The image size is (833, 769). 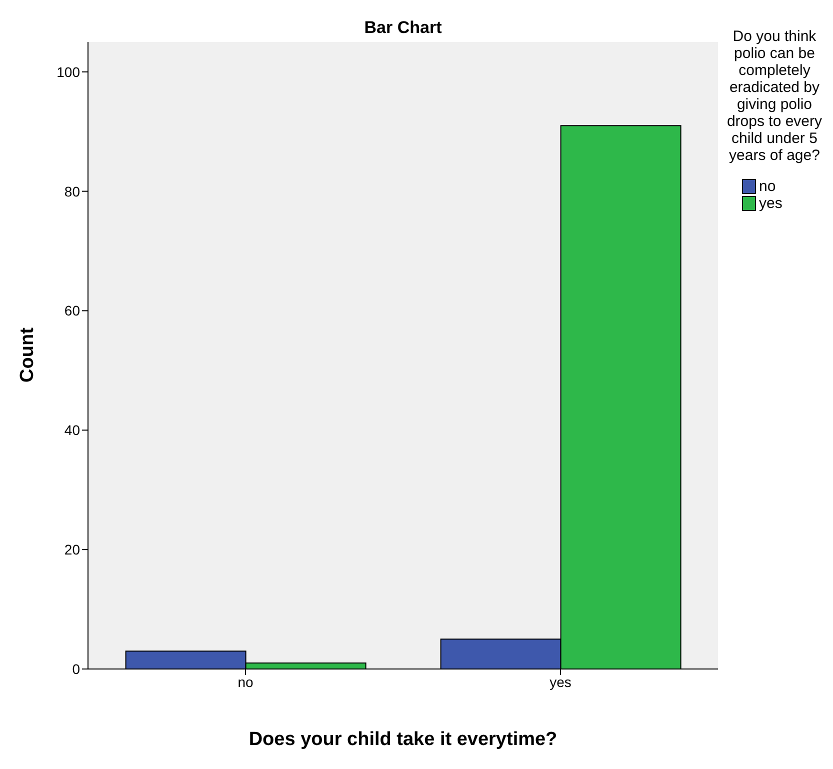 I want to click on y-axis-title: Count, so click(x=28, y=355).